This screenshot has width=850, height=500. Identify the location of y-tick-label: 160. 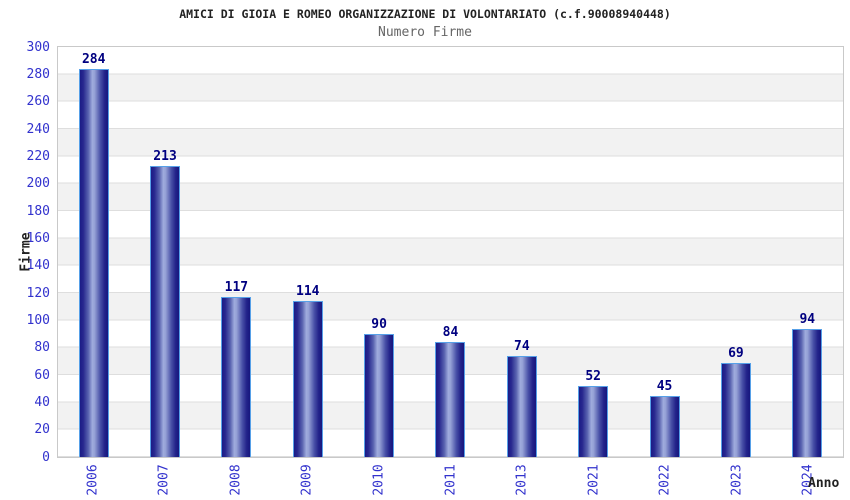
(38, 238).